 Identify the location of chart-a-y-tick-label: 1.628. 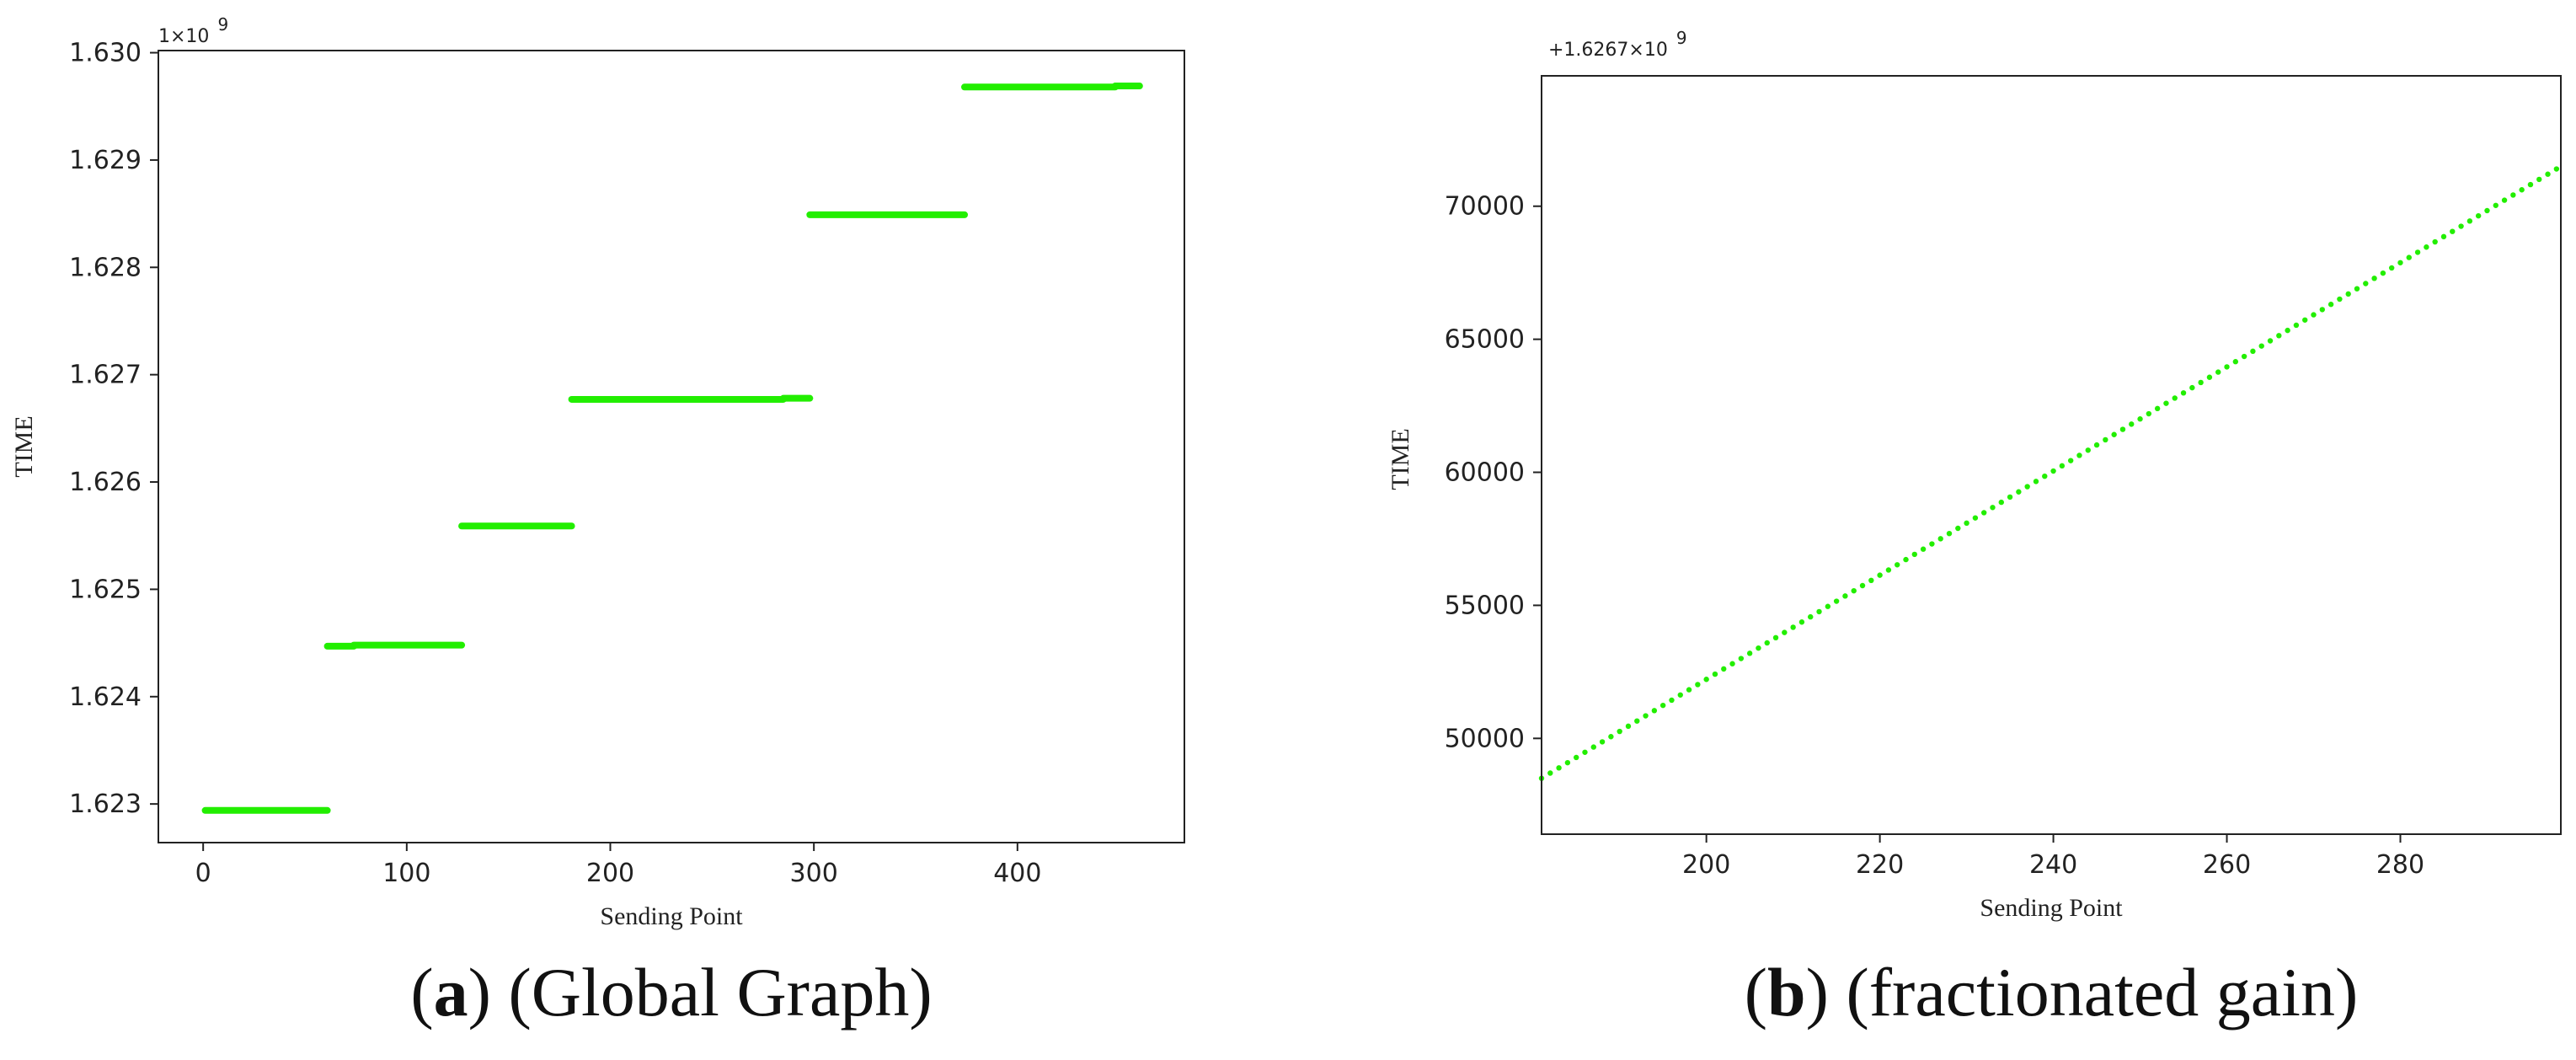
(105, 267).